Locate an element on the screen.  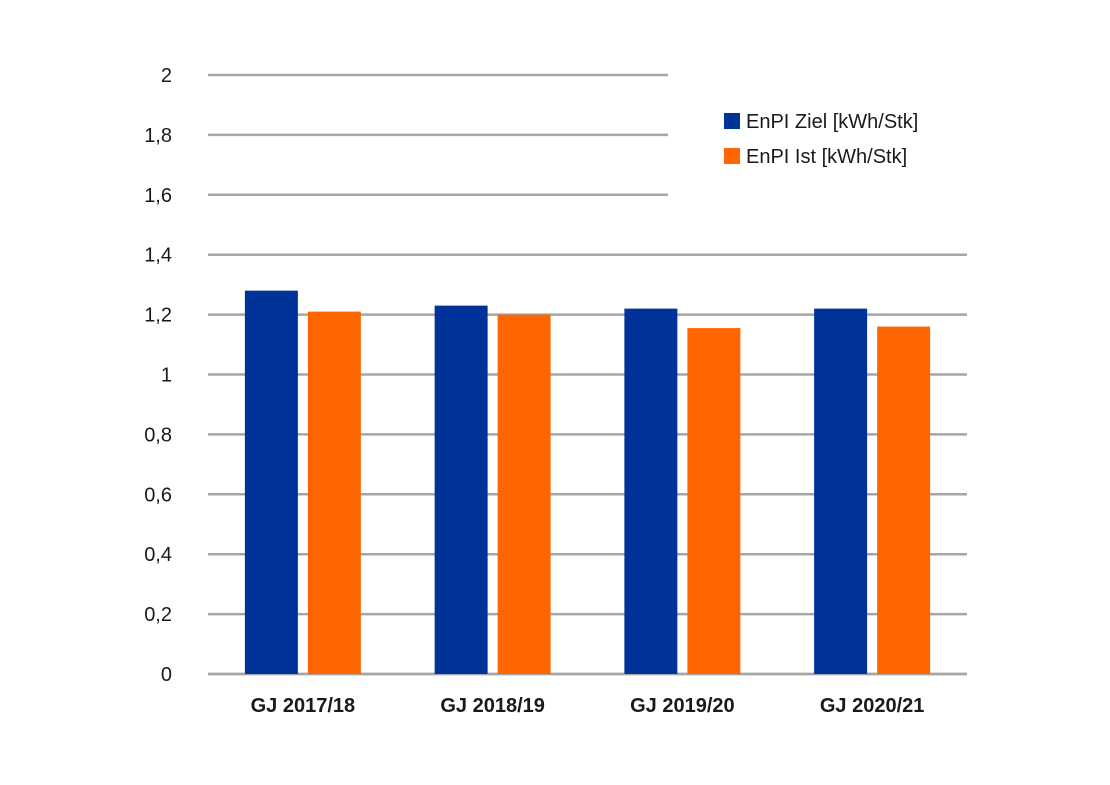
y-tick-label: 2 is located at coordinates (166, 76).